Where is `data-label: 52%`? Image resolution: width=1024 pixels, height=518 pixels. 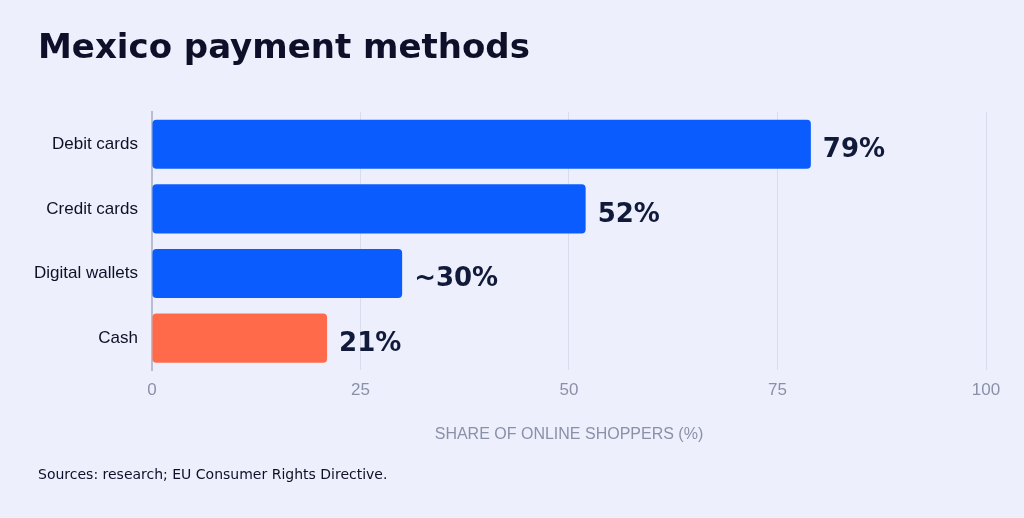 data-label: 52% is located at coordinates (628, 212).